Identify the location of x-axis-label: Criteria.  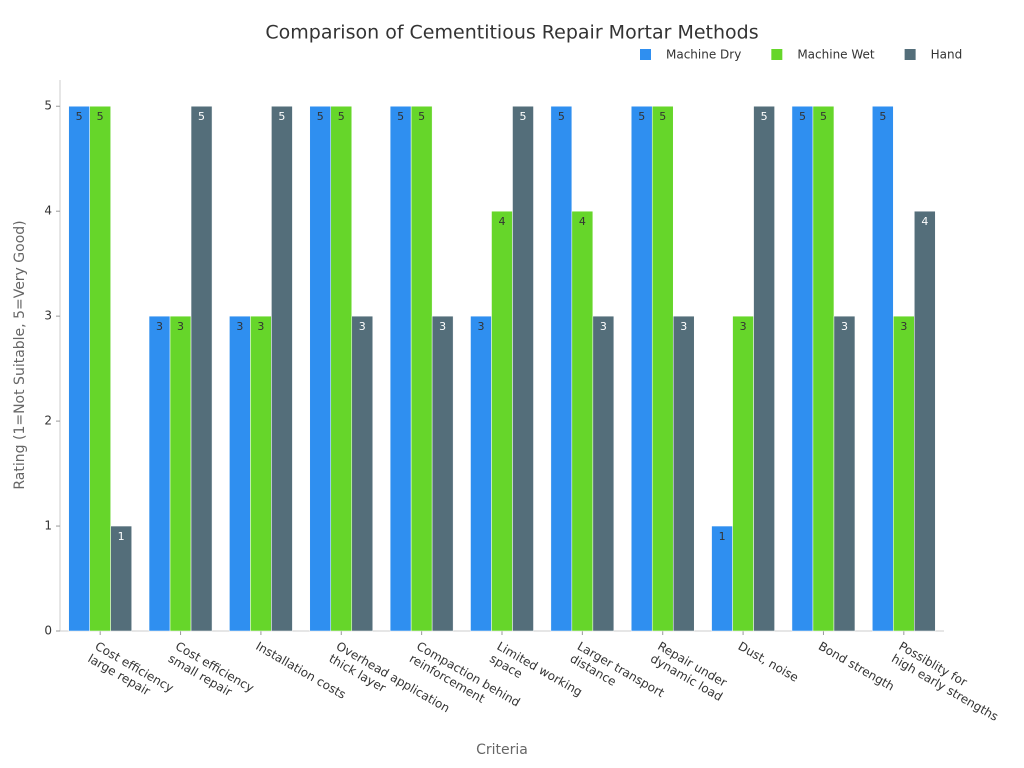
(502, 750).